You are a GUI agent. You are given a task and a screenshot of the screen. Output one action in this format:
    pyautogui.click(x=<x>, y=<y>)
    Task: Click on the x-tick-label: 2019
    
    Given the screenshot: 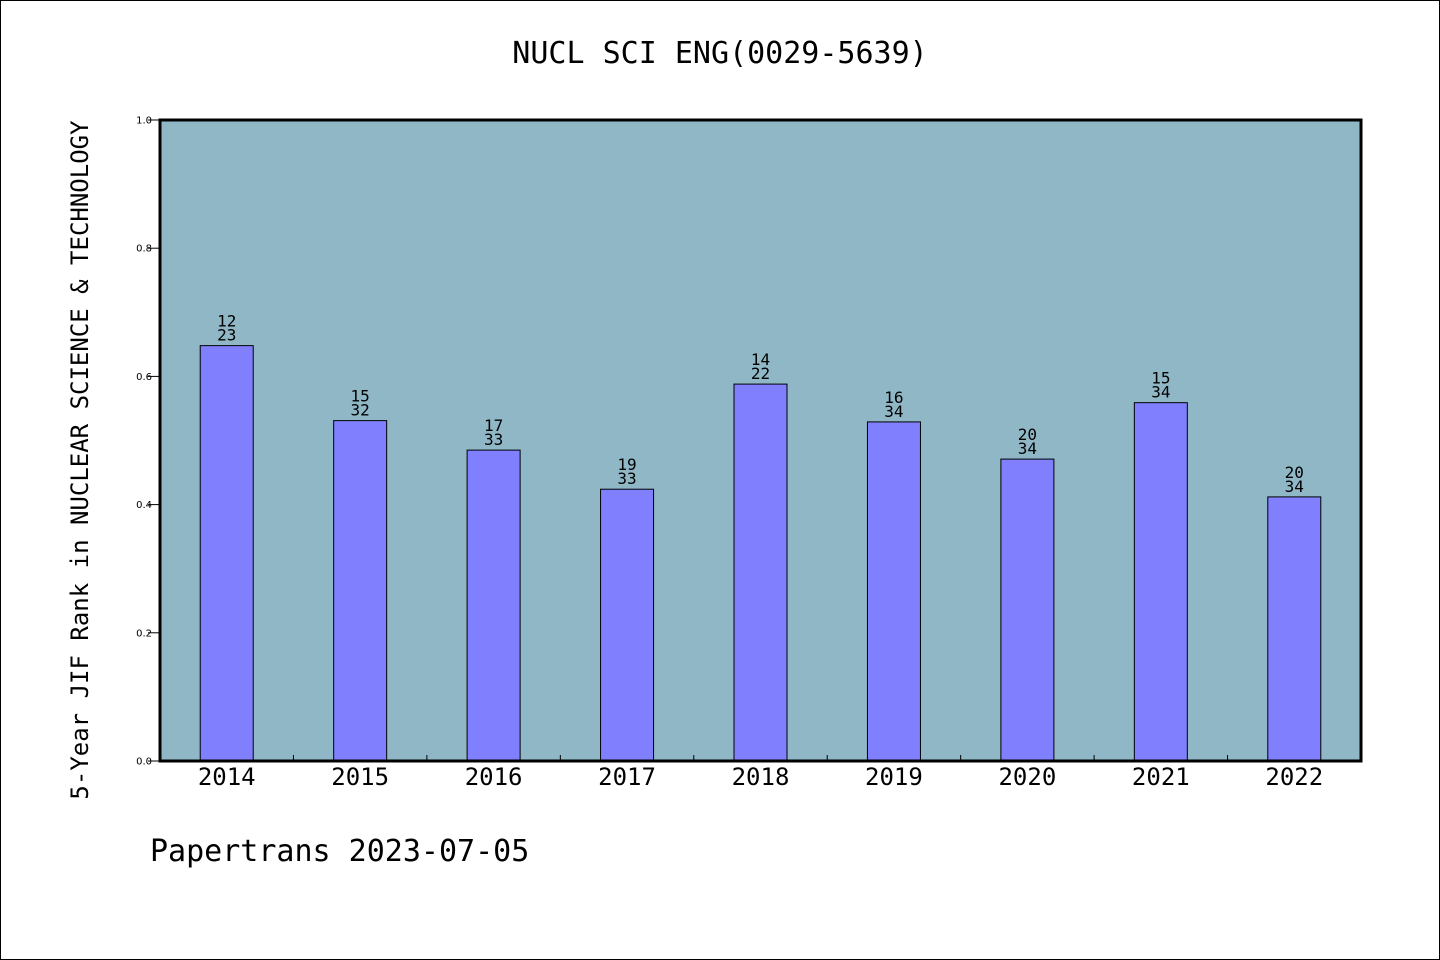 What is the action you would take?
    pyautogui.click(x=894, y=777)
    